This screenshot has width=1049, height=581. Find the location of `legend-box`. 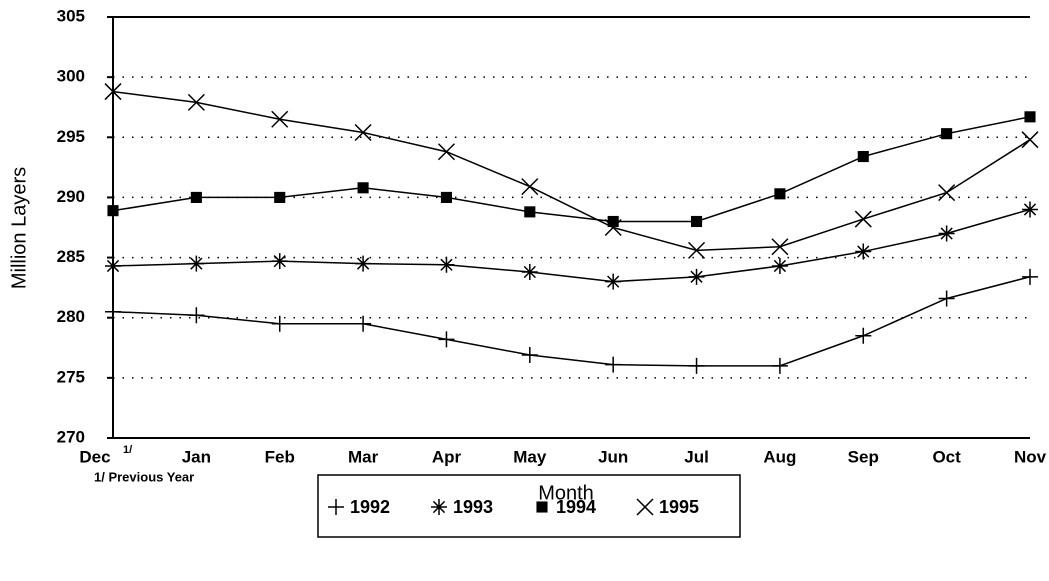

legend-box is located at coordinates (529, 506).